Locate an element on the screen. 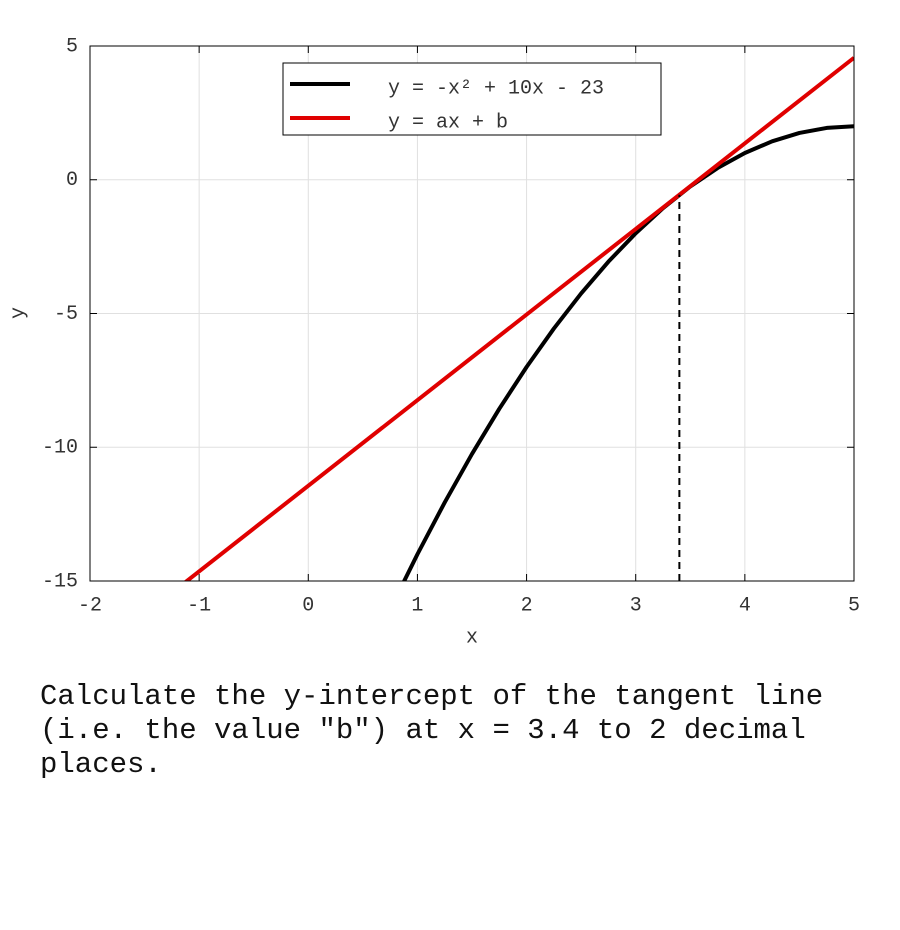  x-tick-label: 2 is located at coordinates (527, 605).